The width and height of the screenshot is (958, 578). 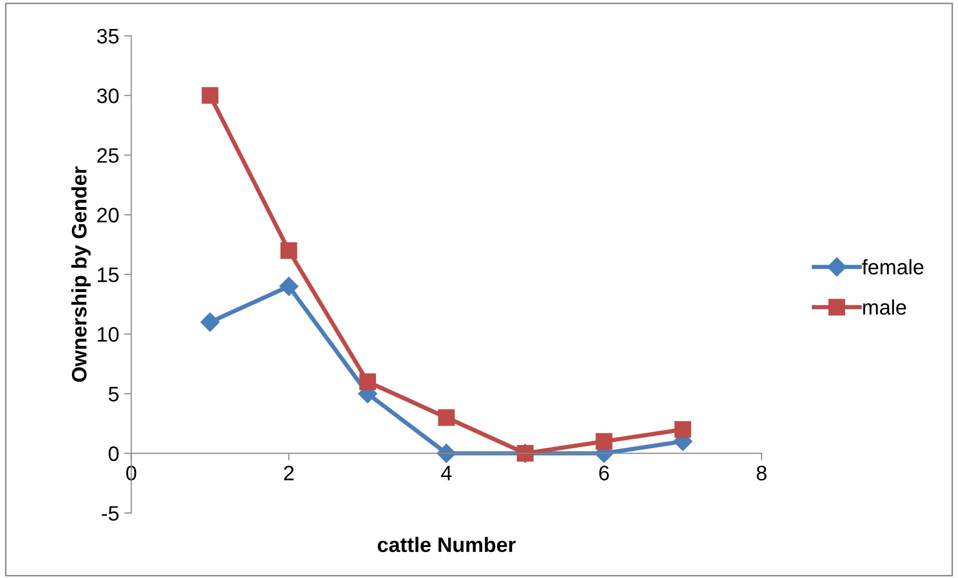 I want to click on legend-label: male, so click(x=884, y=307).